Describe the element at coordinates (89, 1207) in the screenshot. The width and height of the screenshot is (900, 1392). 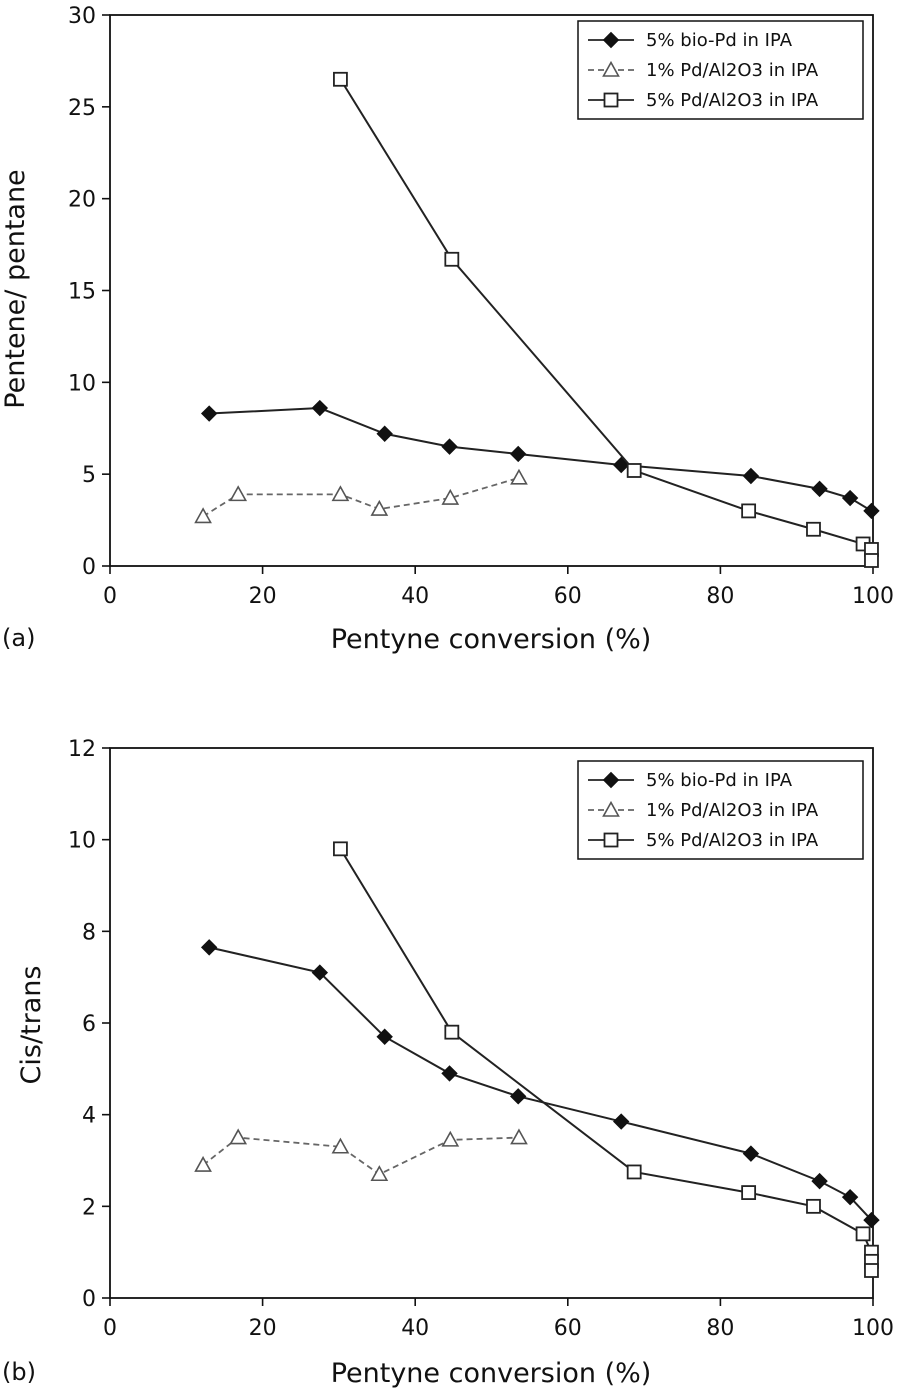
I see `chart-b-y-tick-label: 2` at that location.